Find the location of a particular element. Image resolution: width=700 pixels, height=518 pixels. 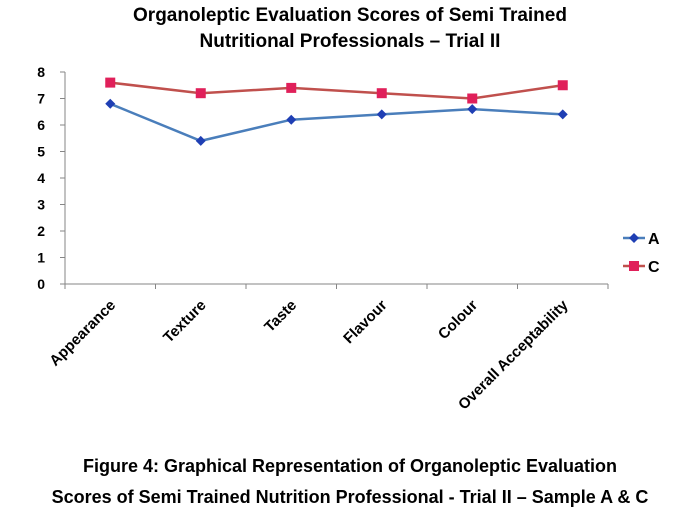

y-axis-ticks: 0 1 2 3 4 5 6 7 8 is located at coordinates (51, 178).